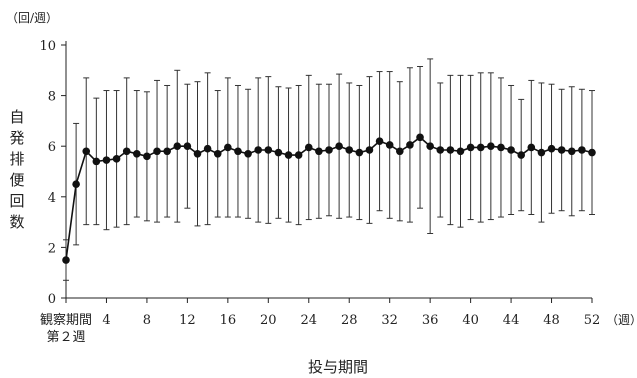 The height and width of the screenshot is (378, 637). I want to click on x-unit-label: （週）, so click(621, 320).